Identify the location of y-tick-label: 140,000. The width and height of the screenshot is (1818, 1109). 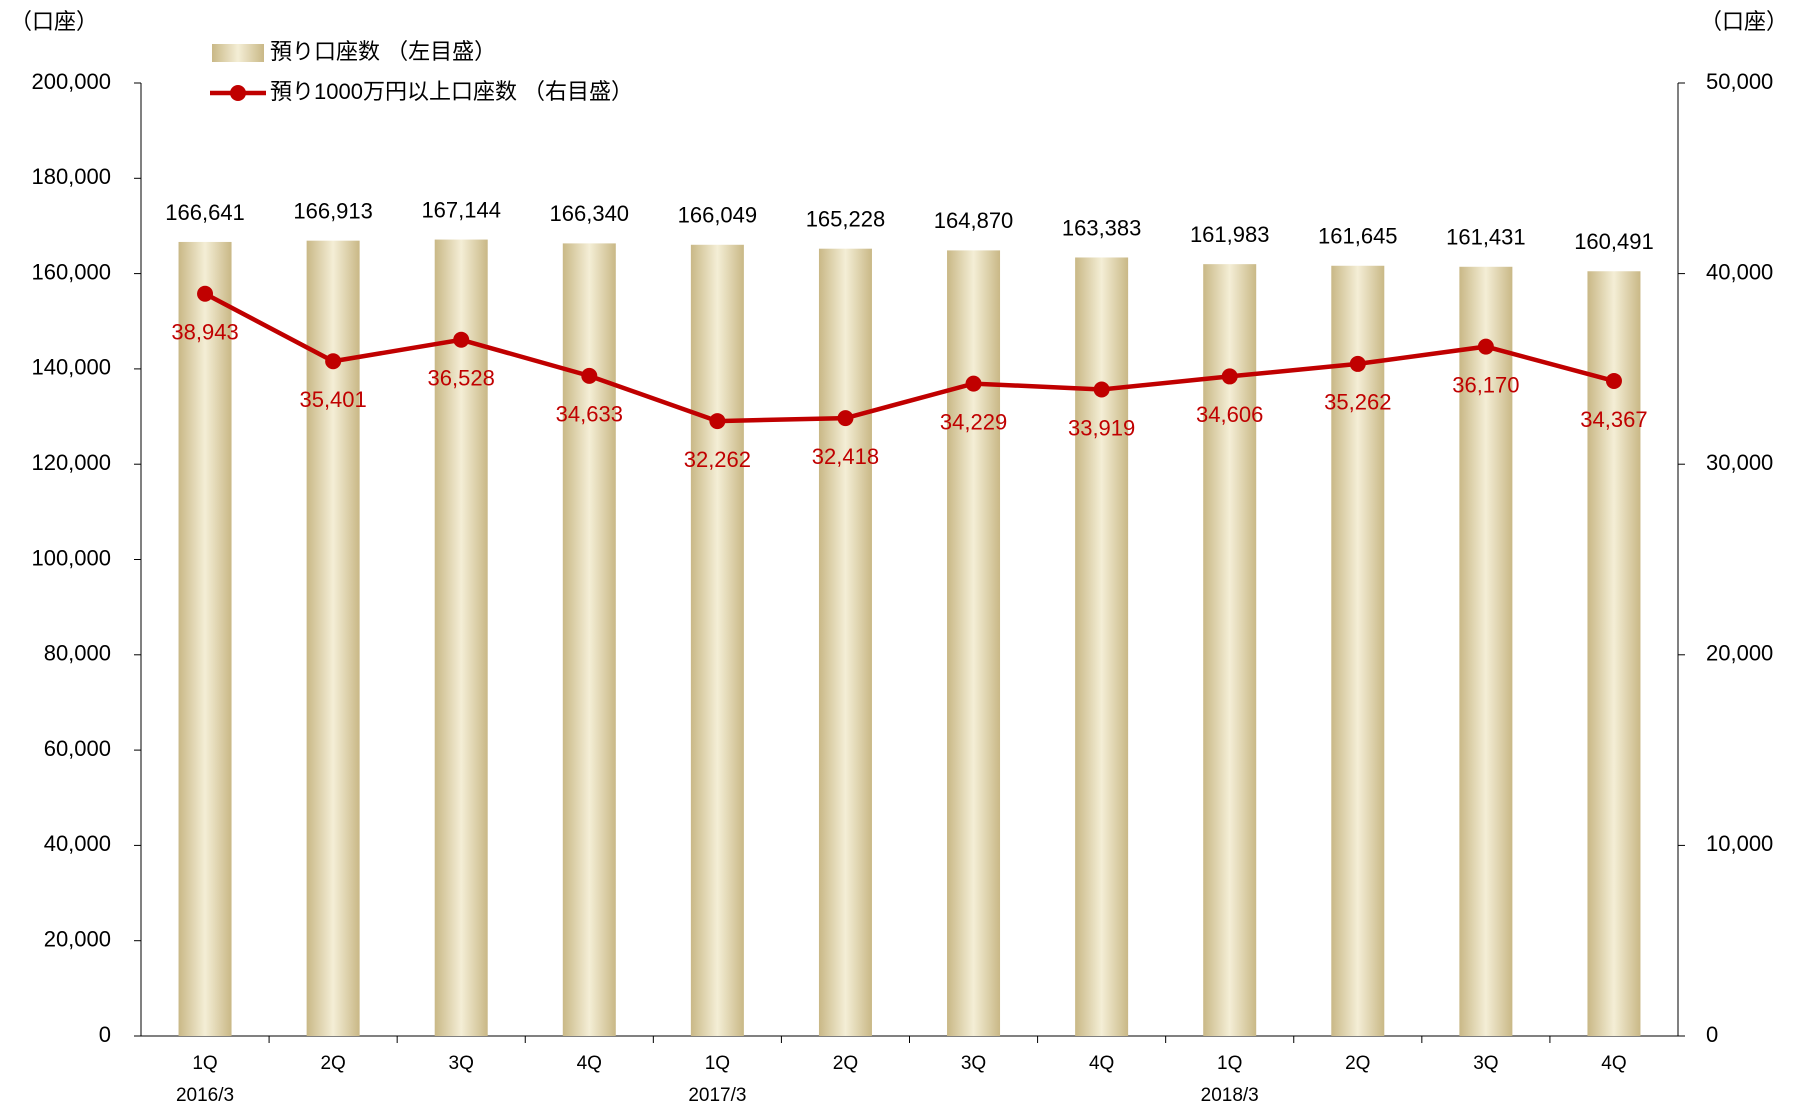
(71, 367).